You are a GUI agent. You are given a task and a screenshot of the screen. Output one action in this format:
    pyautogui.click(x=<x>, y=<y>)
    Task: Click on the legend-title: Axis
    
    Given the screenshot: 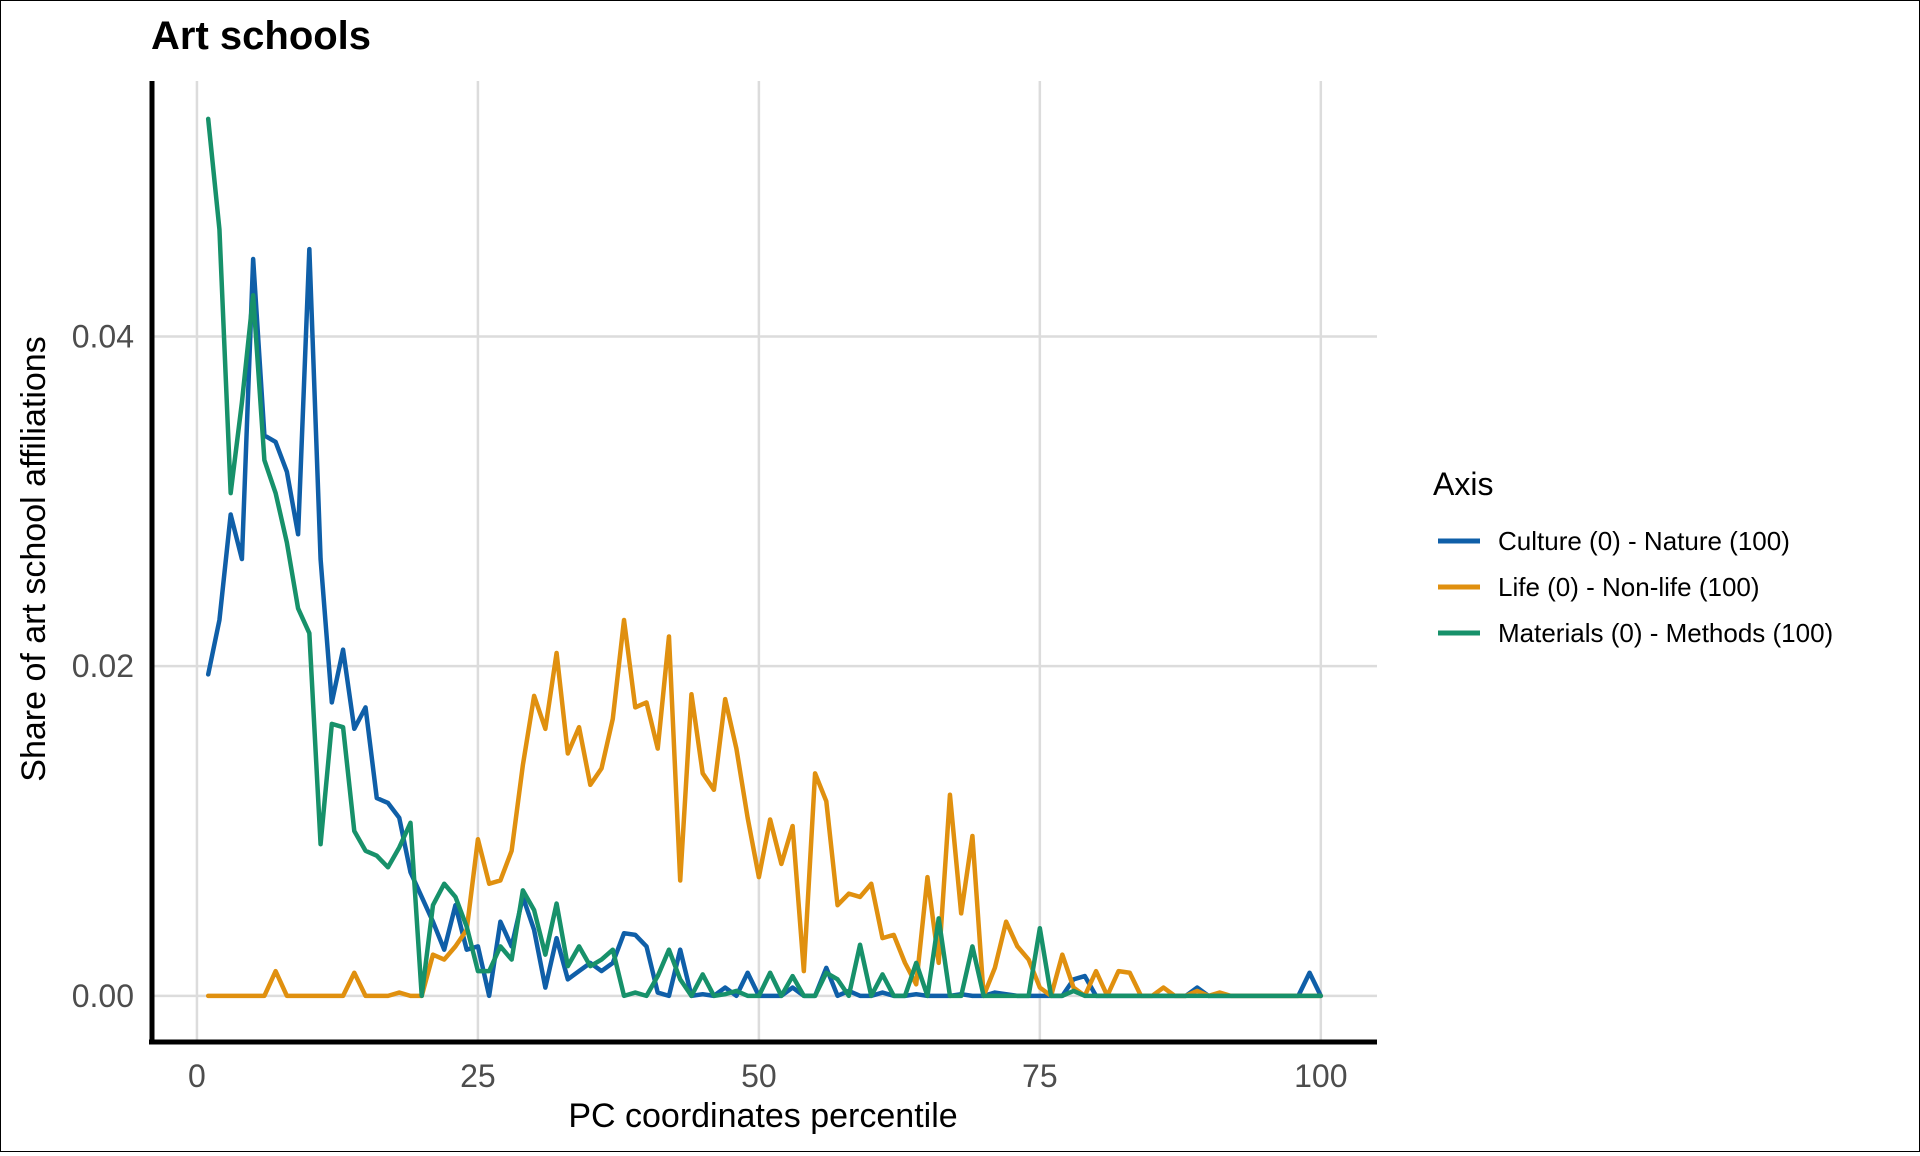 What is the action you would take?
    pyautogui.click(x=1463, y=484)
    